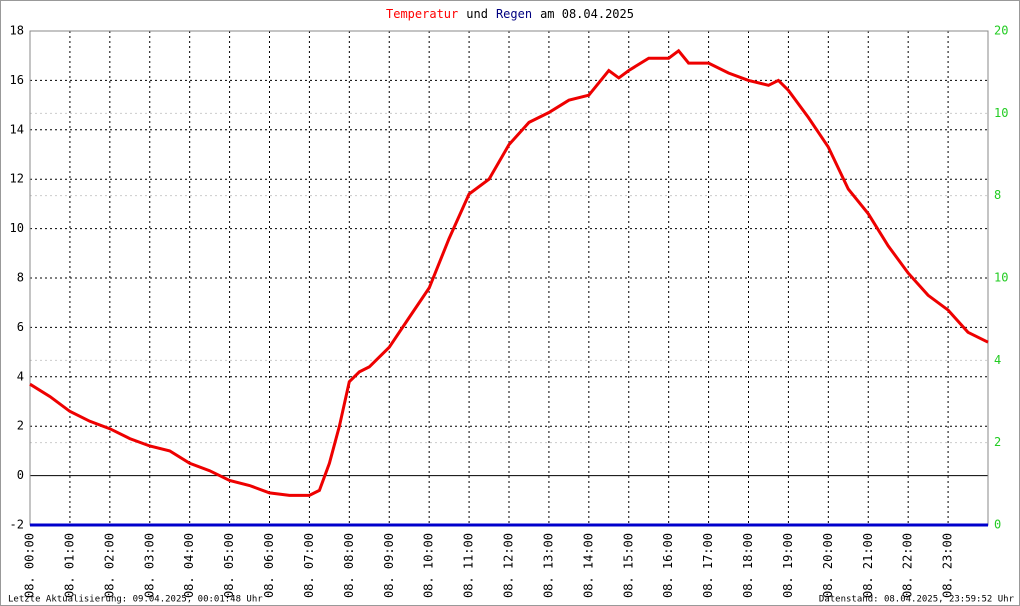 This screenshot has width=1020, height=606. Describe the element at coordinates (908, 565) in the screenshot. I see `x-tick-label: 08. 22:00` at that location.